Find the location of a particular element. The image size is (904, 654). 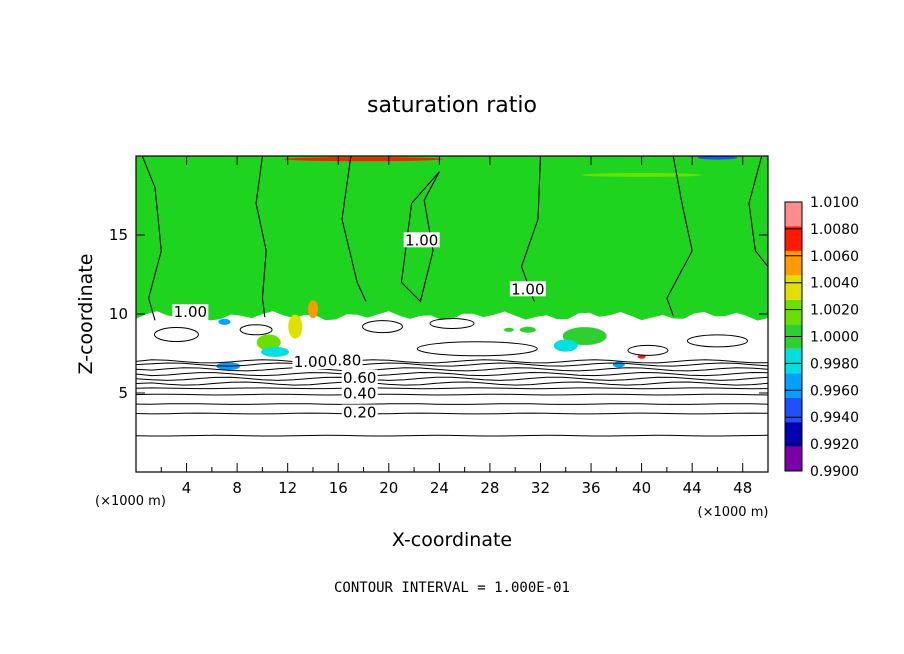

colorbar-label: 0.9980 is located at coordinates (834, 364).